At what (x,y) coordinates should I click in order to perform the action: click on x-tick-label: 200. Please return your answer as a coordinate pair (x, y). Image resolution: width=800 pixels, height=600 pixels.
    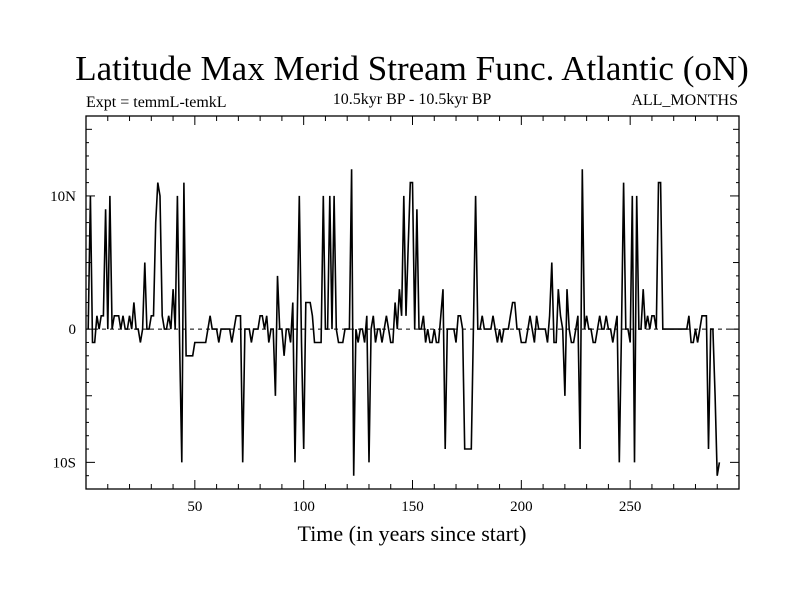
    Looking at the image, I should click on (521, 507).